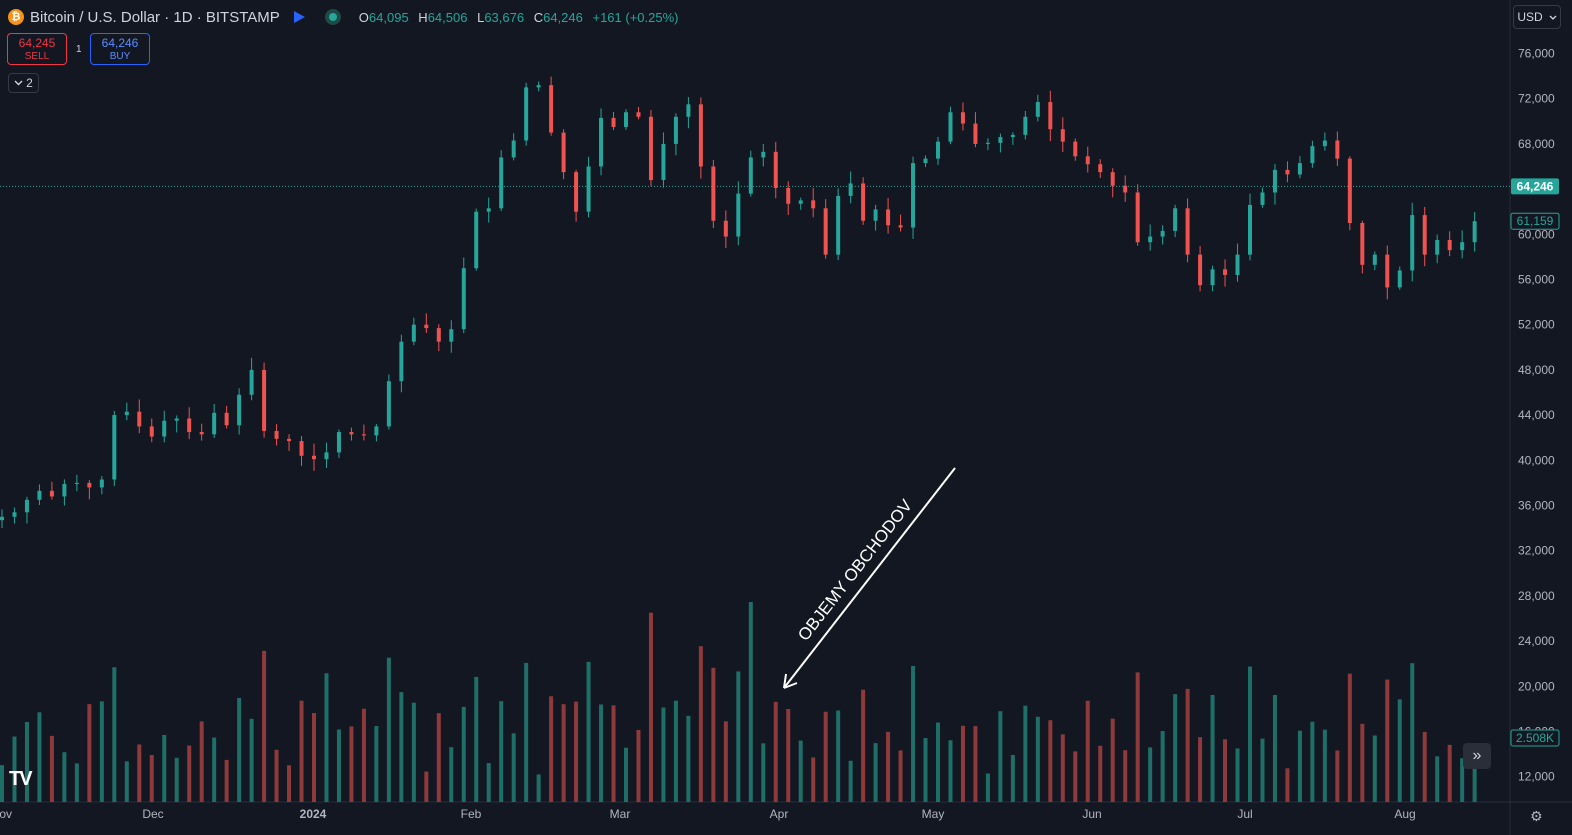  Describe the element at coordinates (1536, 144) in the screenshot. I see `y-tick-label: 68,000` at that location.